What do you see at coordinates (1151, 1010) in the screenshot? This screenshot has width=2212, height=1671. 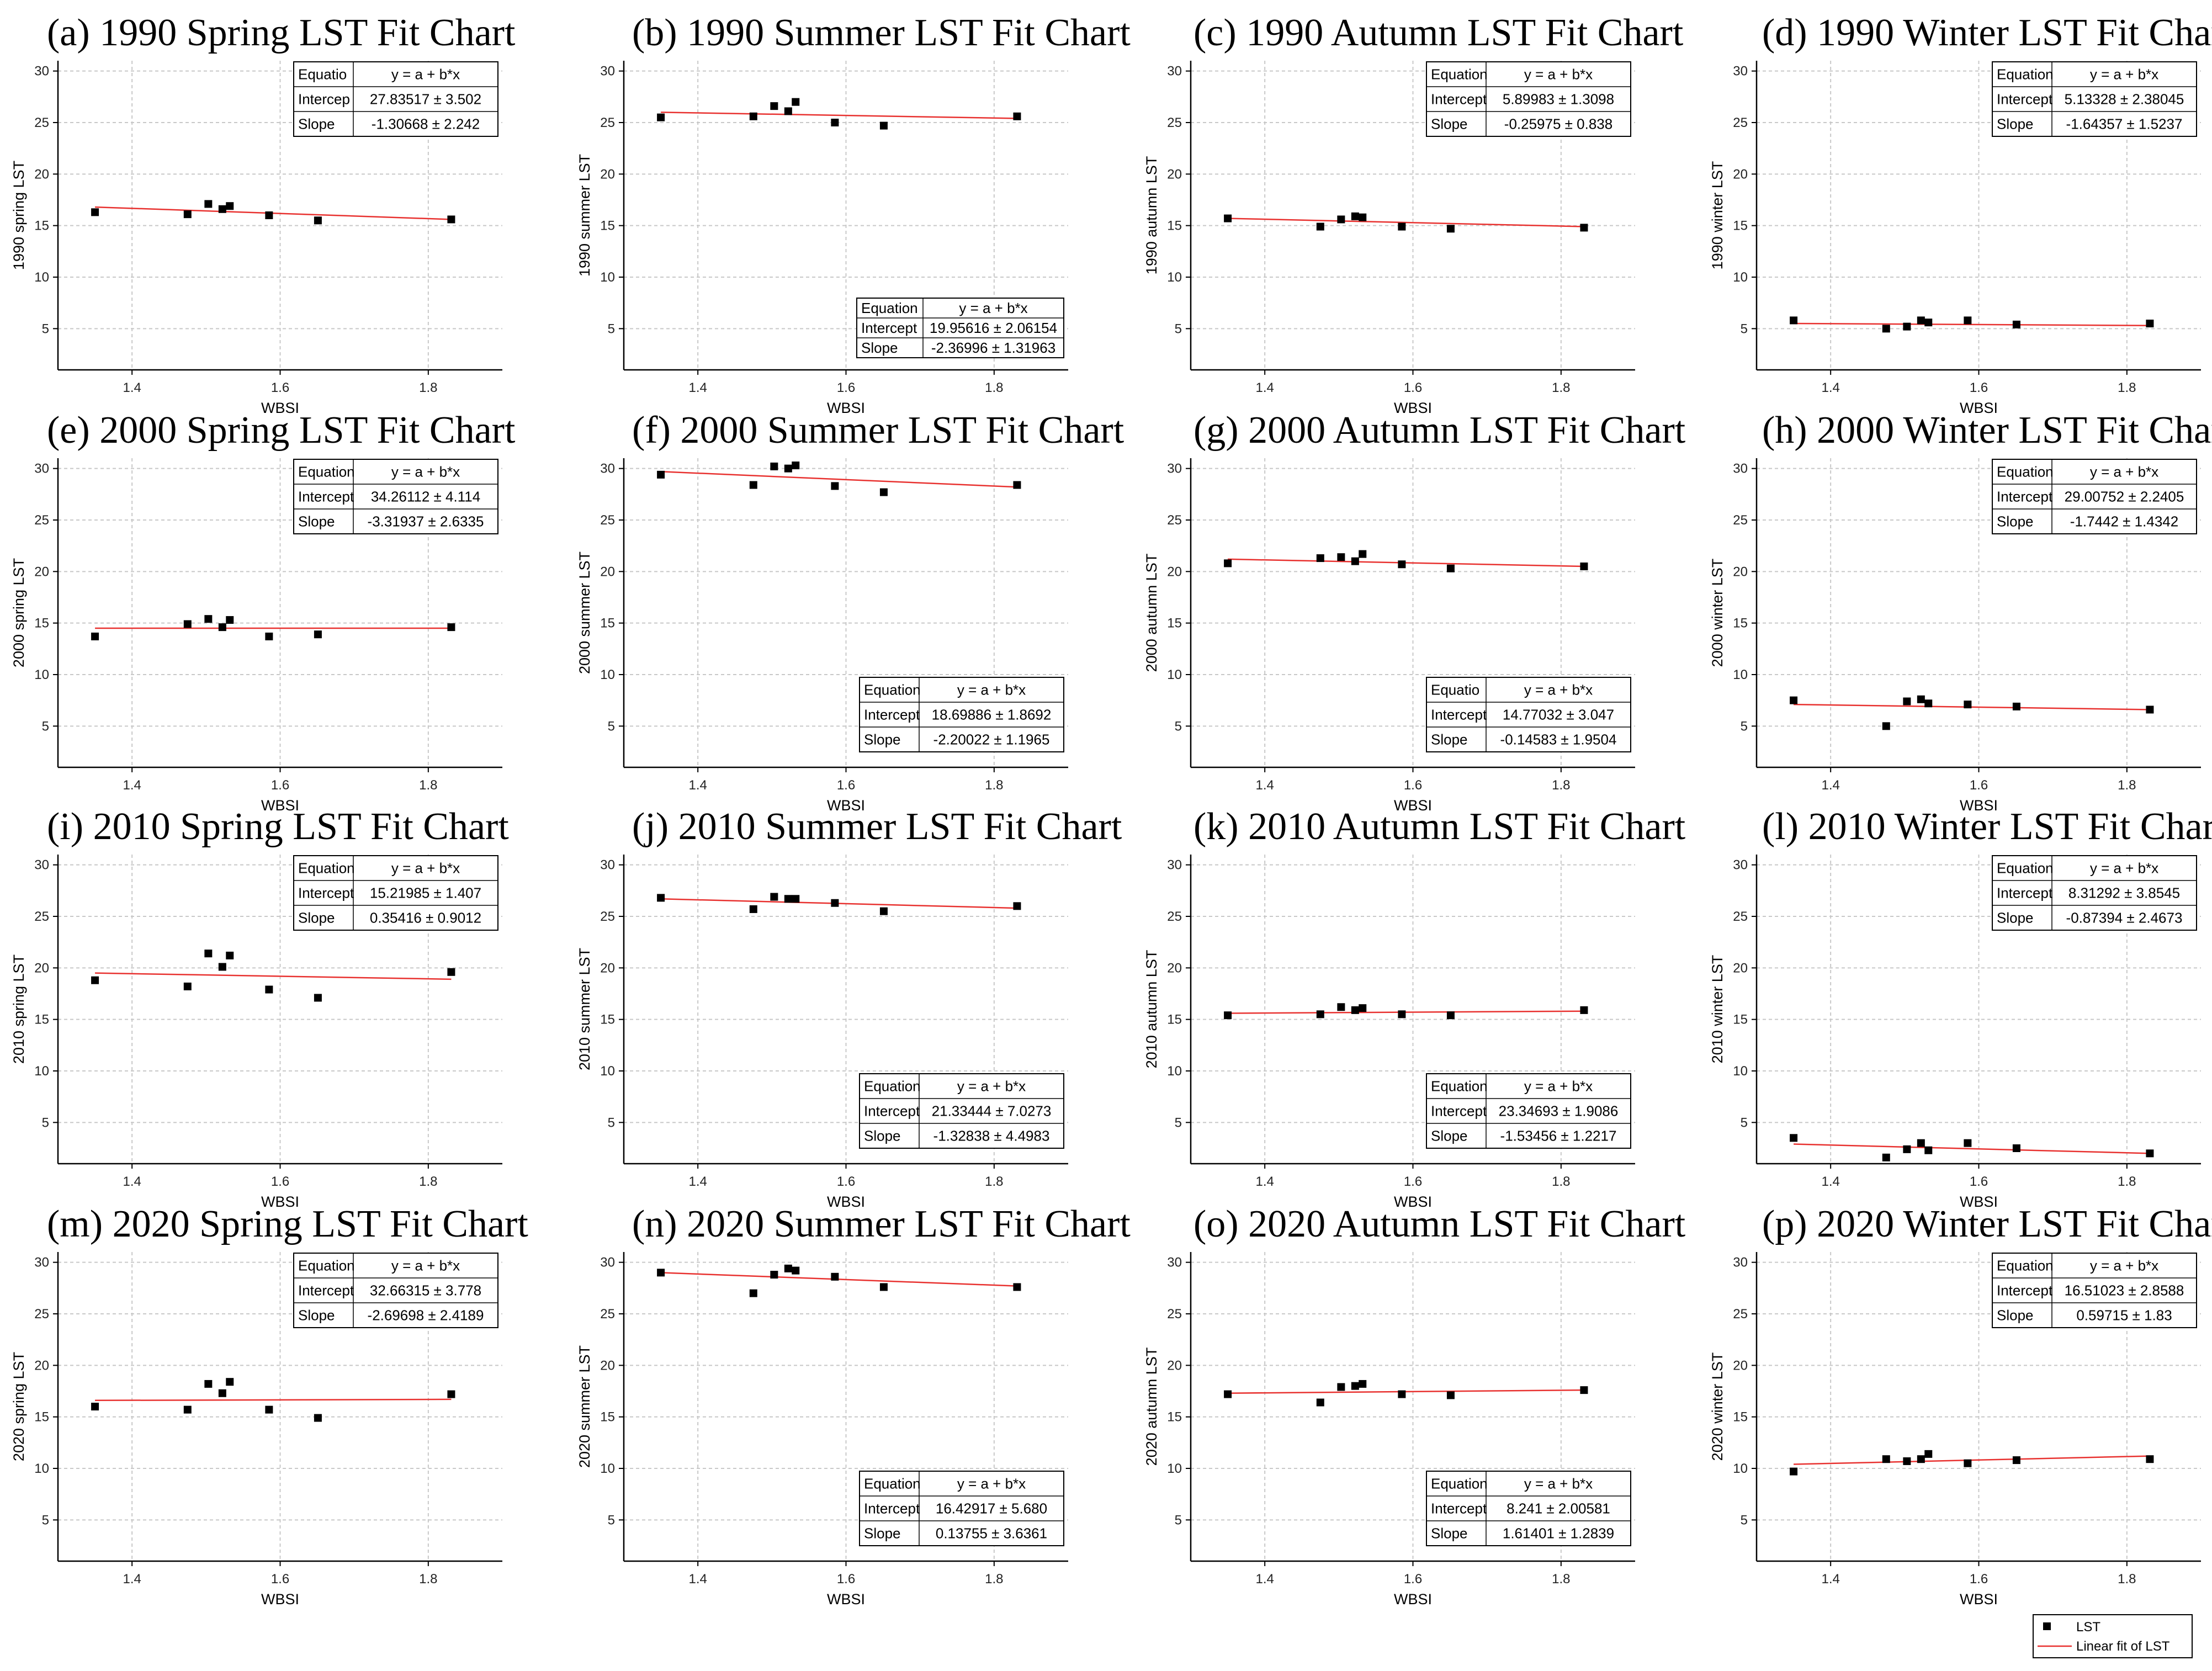 I see `y-axis-label: 2010 autumn LST` at bounding box center [1151, 1010].